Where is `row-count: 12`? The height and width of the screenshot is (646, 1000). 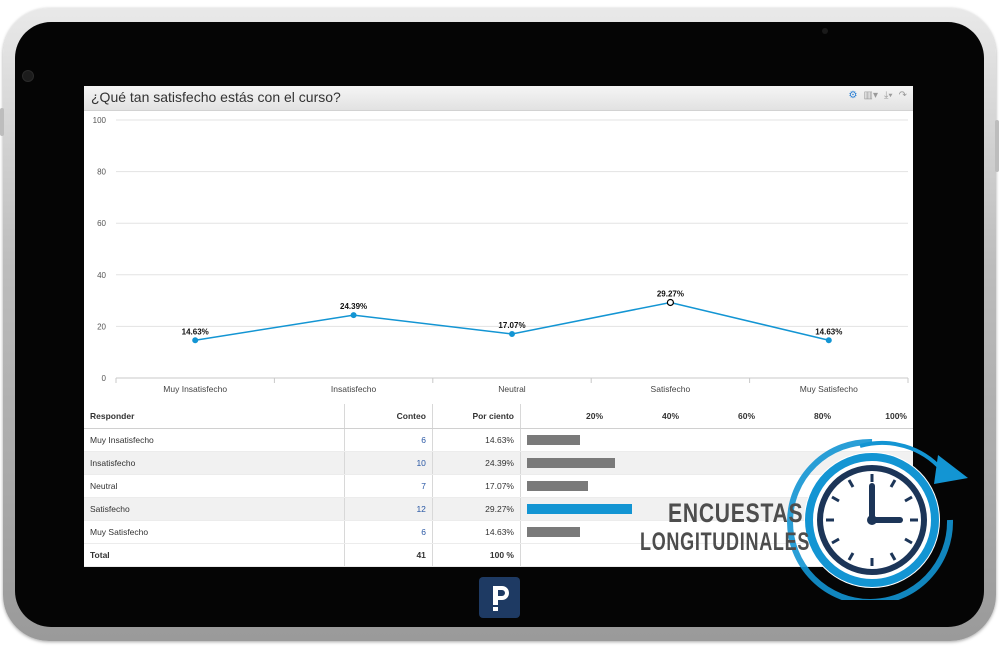 row-count: 12 is located at coordinates (388, 509).